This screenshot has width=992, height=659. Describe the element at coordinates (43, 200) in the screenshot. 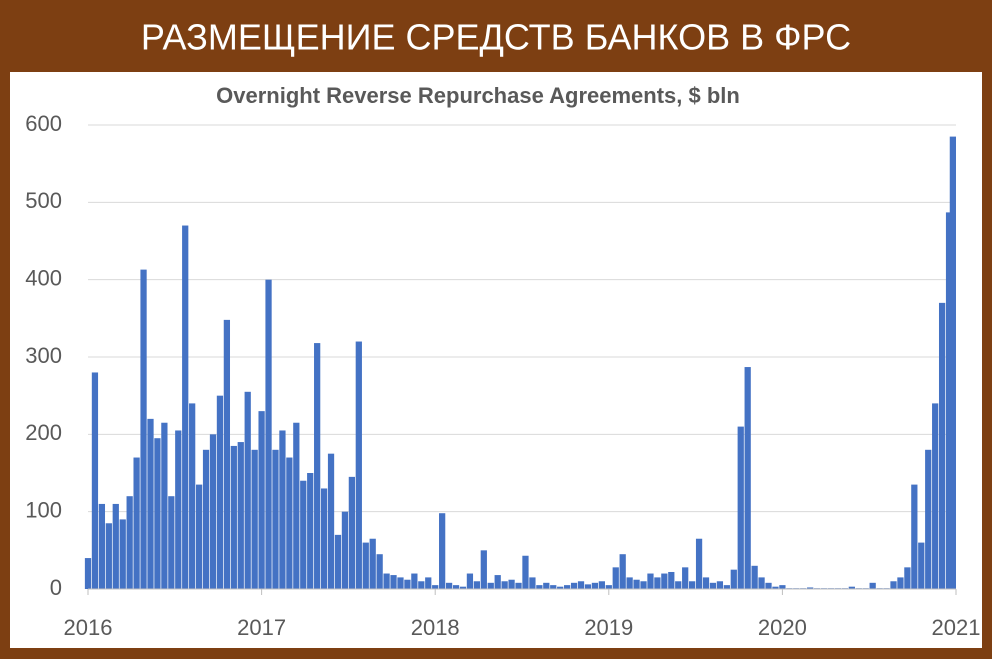

I see `y-tick-label: 500` at that location.